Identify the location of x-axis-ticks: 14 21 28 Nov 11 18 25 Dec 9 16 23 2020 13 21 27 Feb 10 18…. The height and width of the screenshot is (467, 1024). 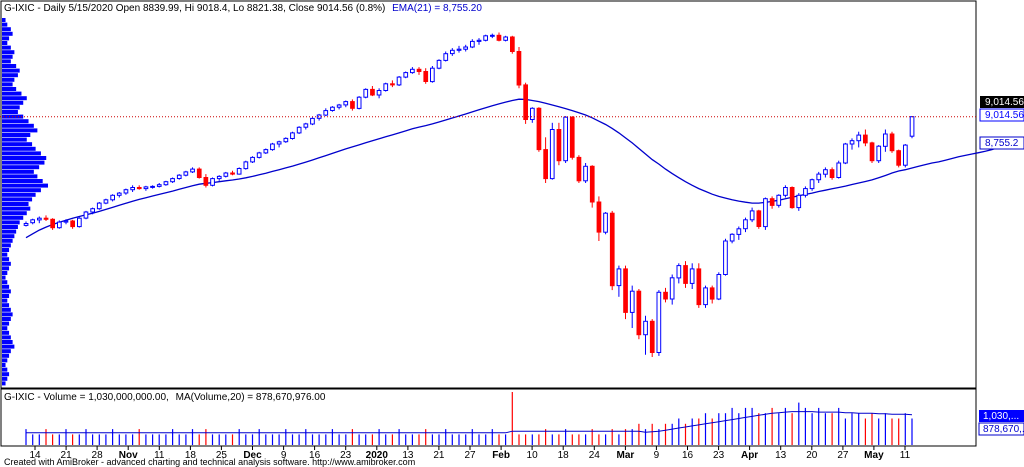
(470, 453).